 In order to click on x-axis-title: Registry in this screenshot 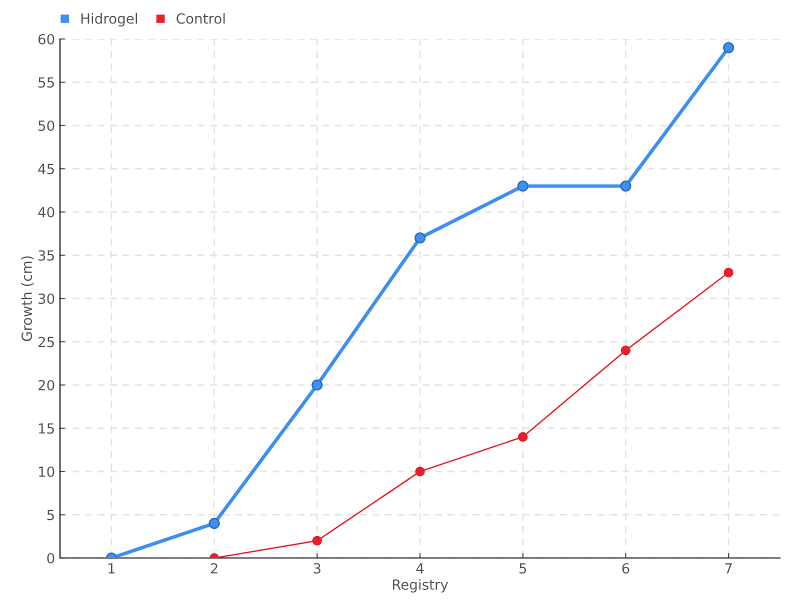, I will do `click(420, 586)`.